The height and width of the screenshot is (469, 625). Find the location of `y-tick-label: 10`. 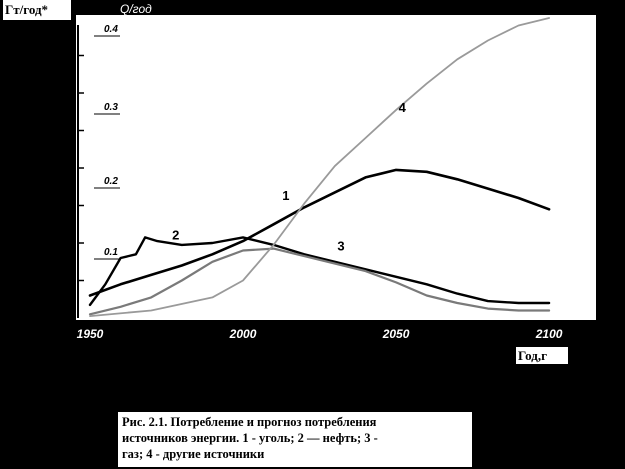

y-tick-label: 10 is located at coordinates (68, 132).